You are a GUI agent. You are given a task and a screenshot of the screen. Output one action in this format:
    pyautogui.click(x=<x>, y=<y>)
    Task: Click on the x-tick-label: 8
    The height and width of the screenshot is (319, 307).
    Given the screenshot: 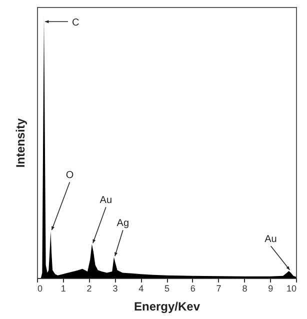 What is the action you would take?
    pyautogui.click(x=245, y=289)
    